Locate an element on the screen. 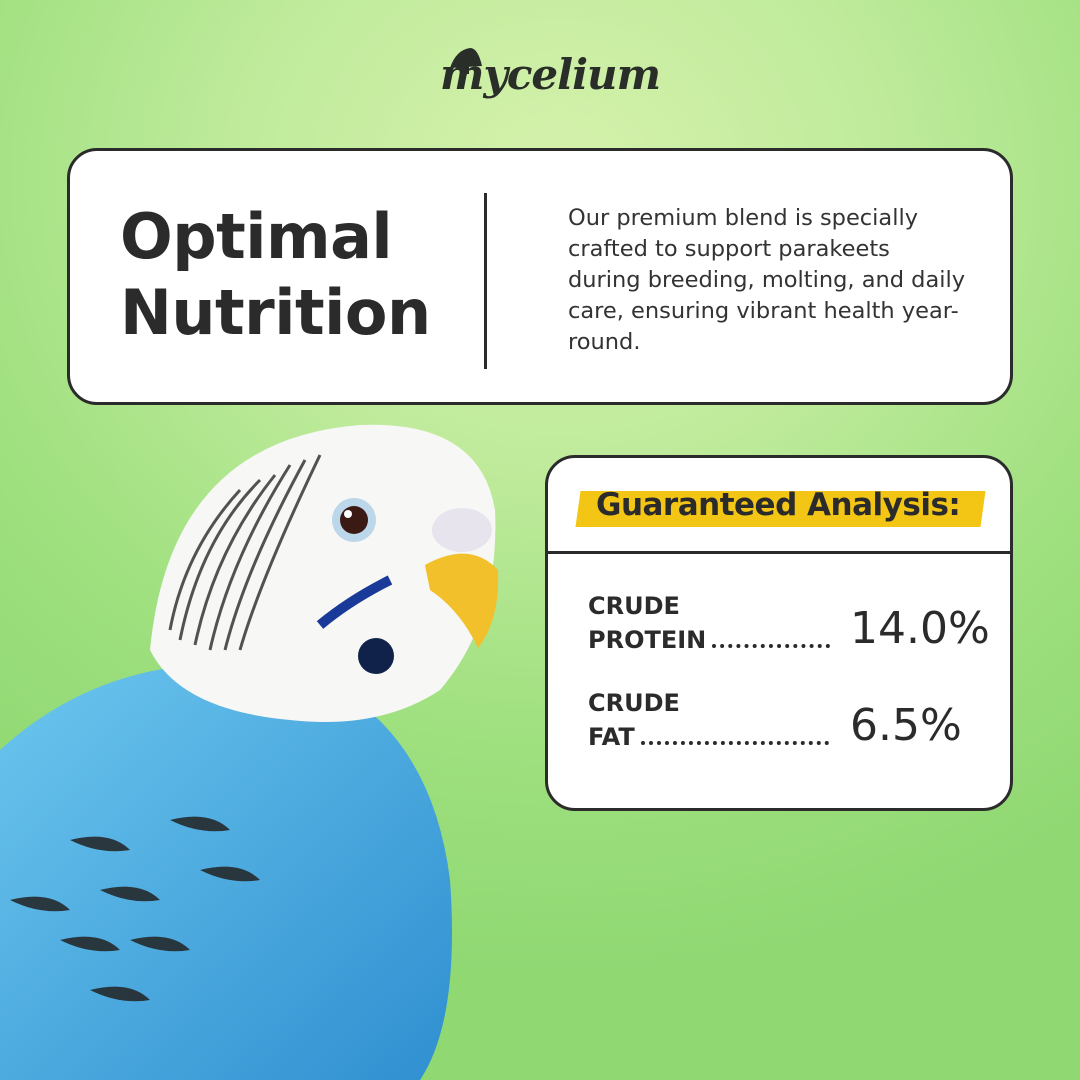 The height and width of the screenshot is (1080, 1080). analysis-heading: Guaranteed Analysis: is located at coordinates (778, 505).